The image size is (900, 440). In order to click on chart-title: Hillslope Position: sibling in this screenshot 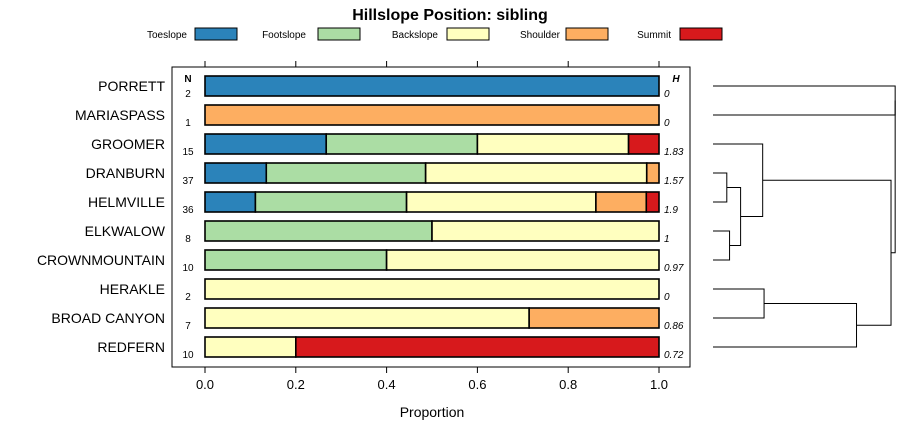, I will do `click(450, 15)`.